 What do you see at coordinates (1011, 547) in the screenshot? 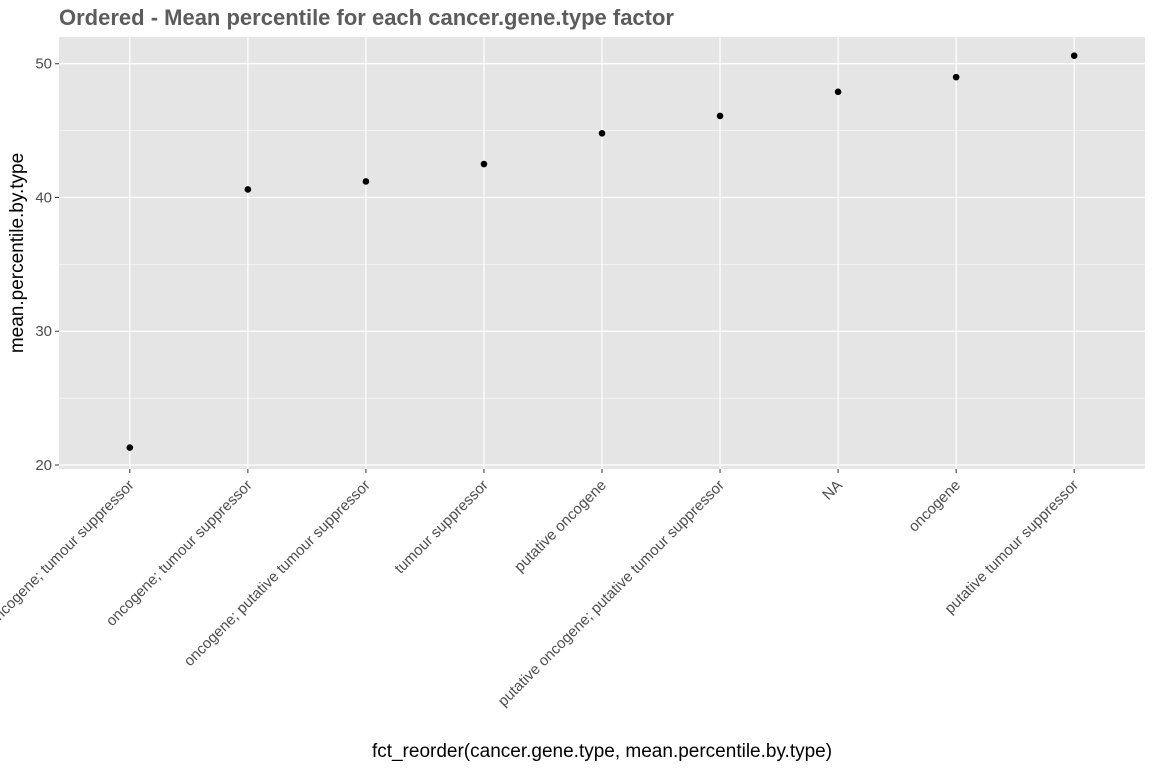
I see `x-tick-label: putative tumour suppressor` at bounding box center [1011, 547].